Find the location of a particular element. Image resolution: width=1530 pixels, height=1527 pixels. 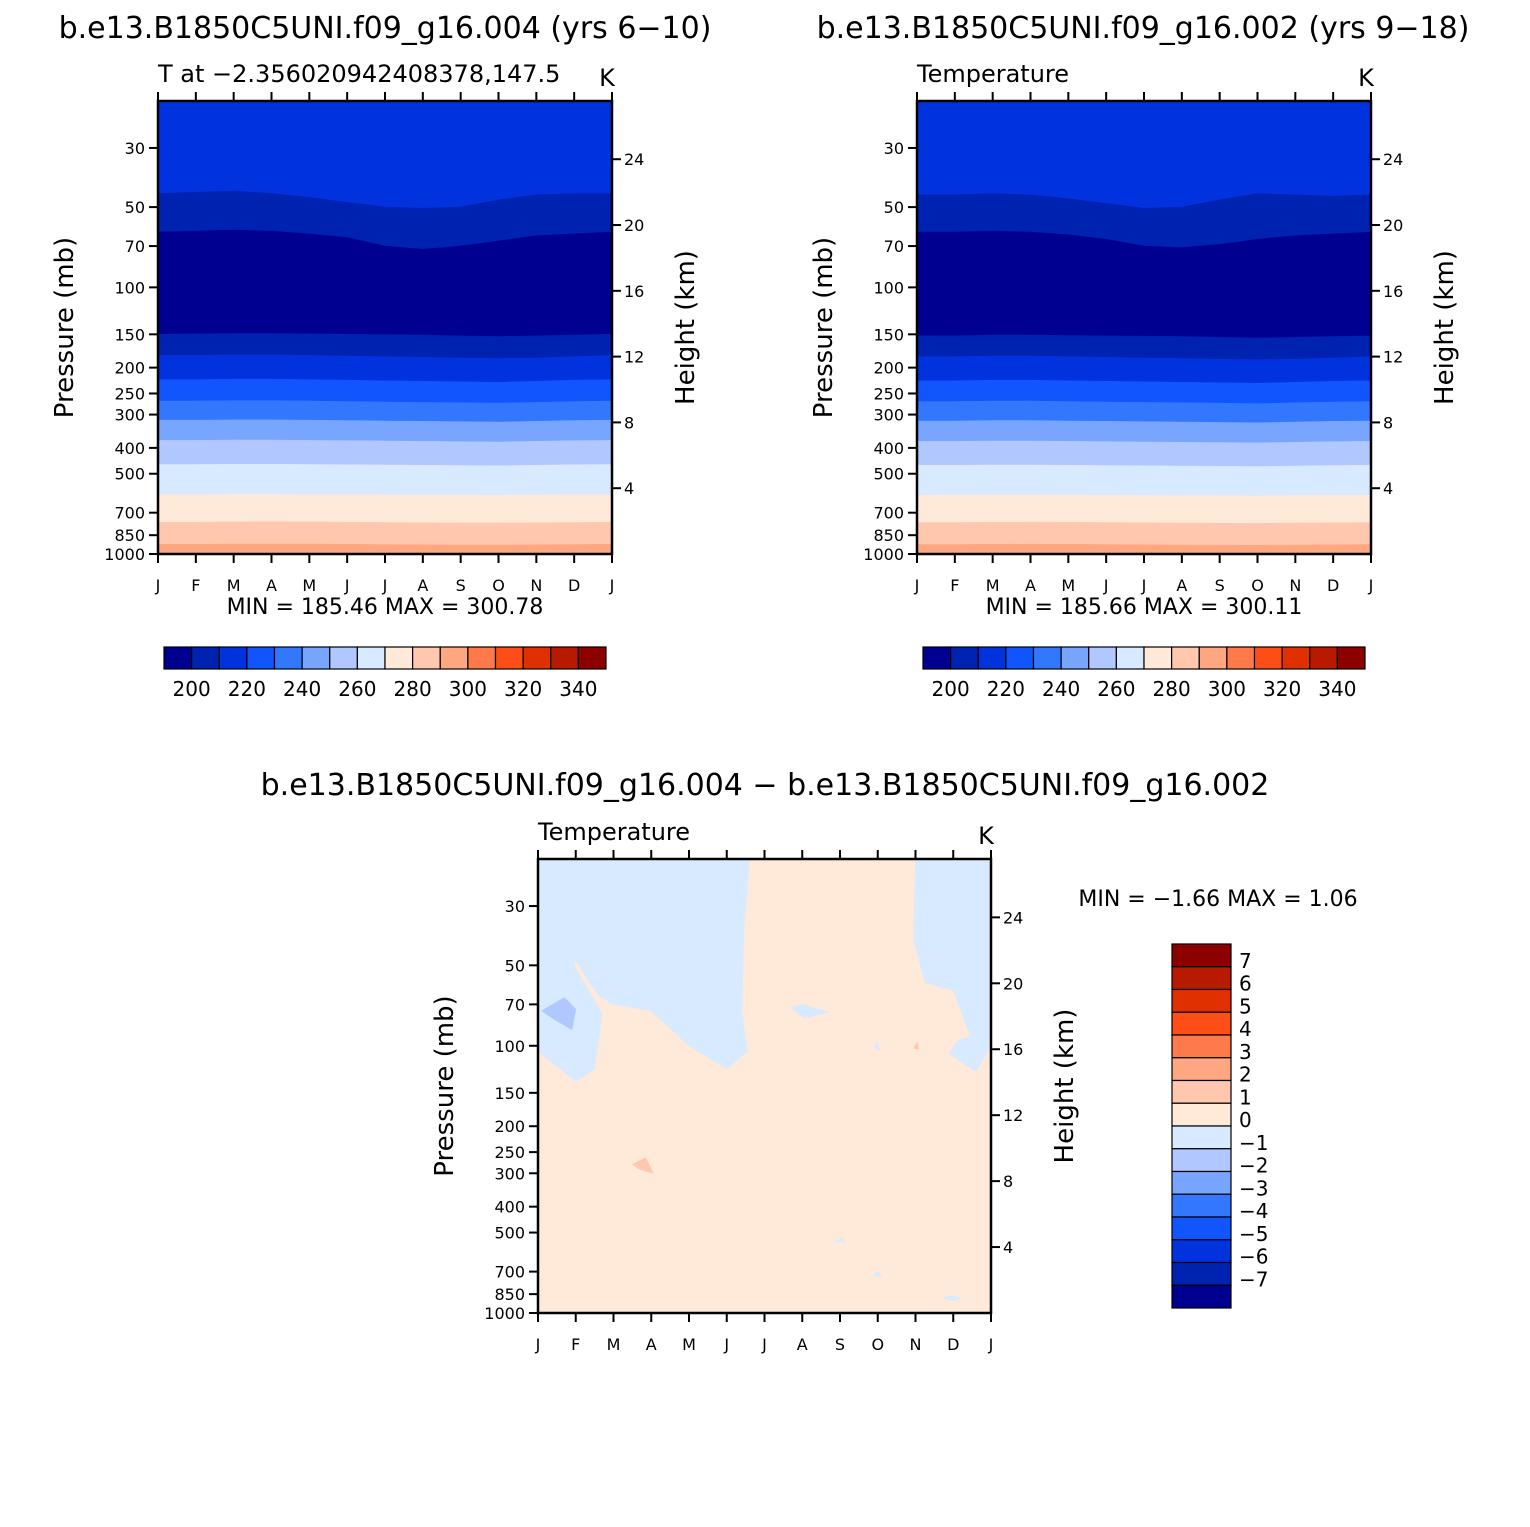

colorbar-label: 280 is located at coordinates (413, 689).